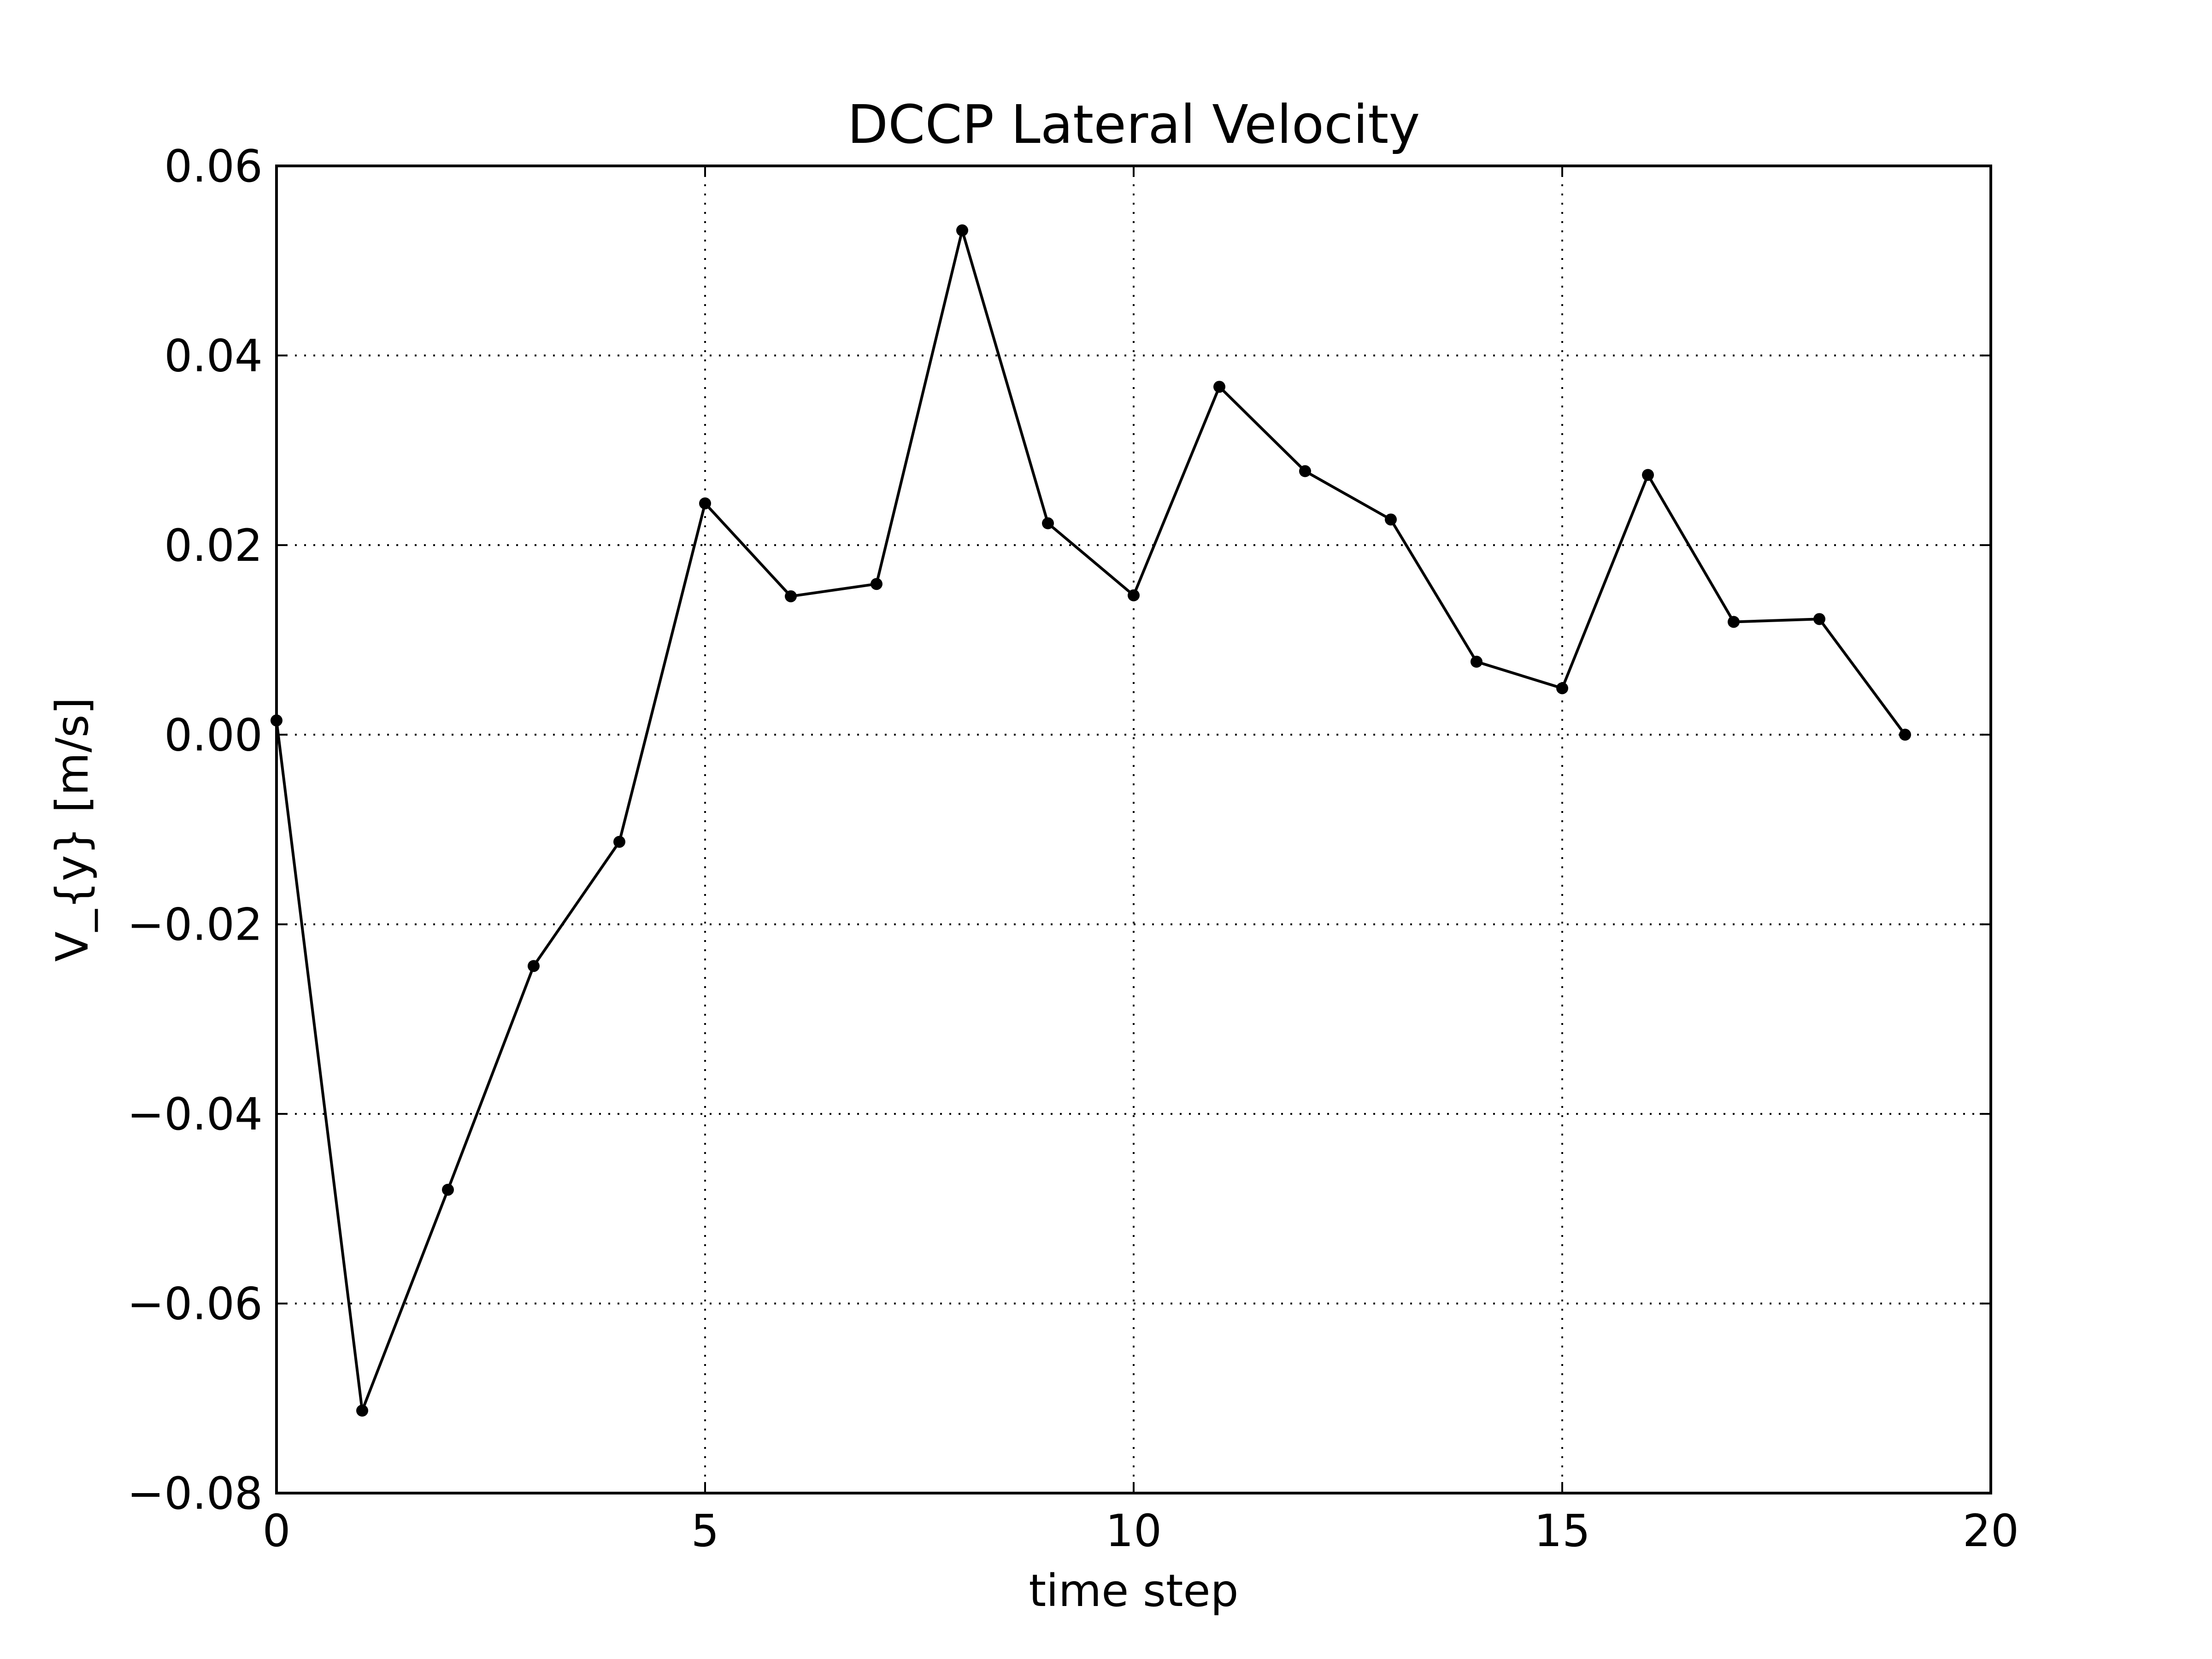 The height and width of the screenshot is (1659, 2212). What do you see at coordinates (213, 166) in the screenshot?
I see `y-tick-label: 0.06` at bounding box center [213, 166].